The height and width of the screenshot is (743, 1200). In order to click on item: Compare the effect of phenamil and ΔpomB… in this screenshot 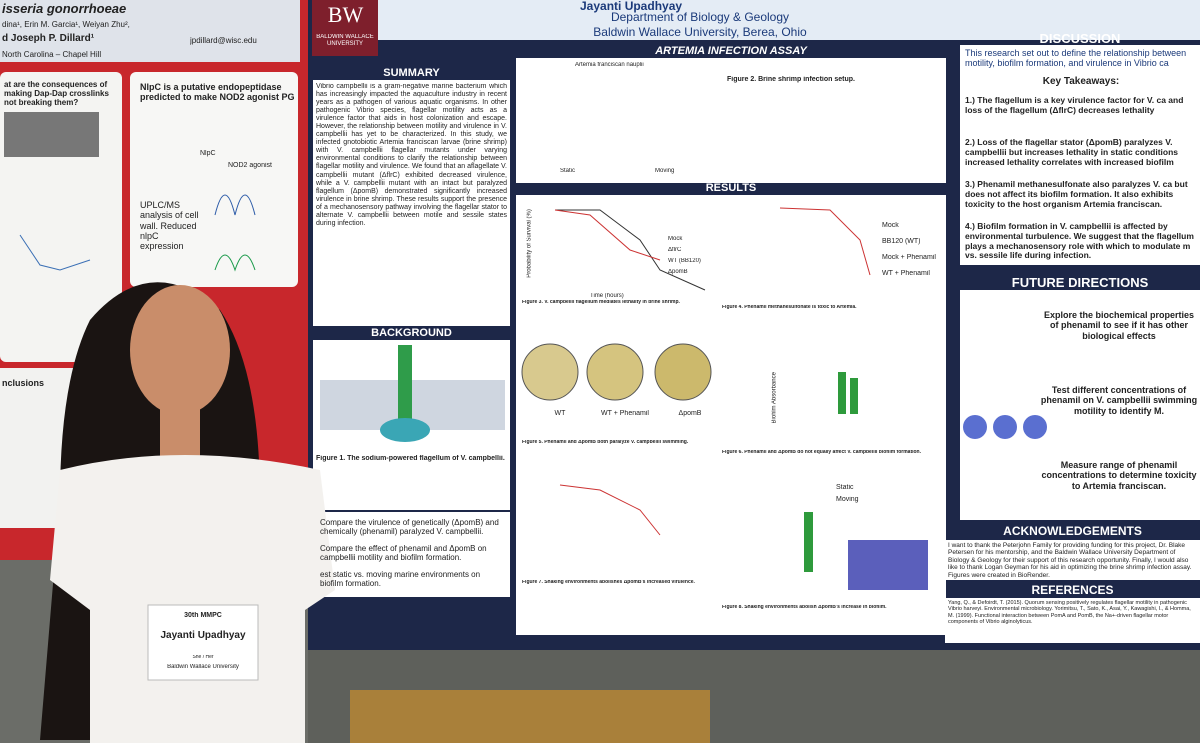, I will do `click(403, 553)`.